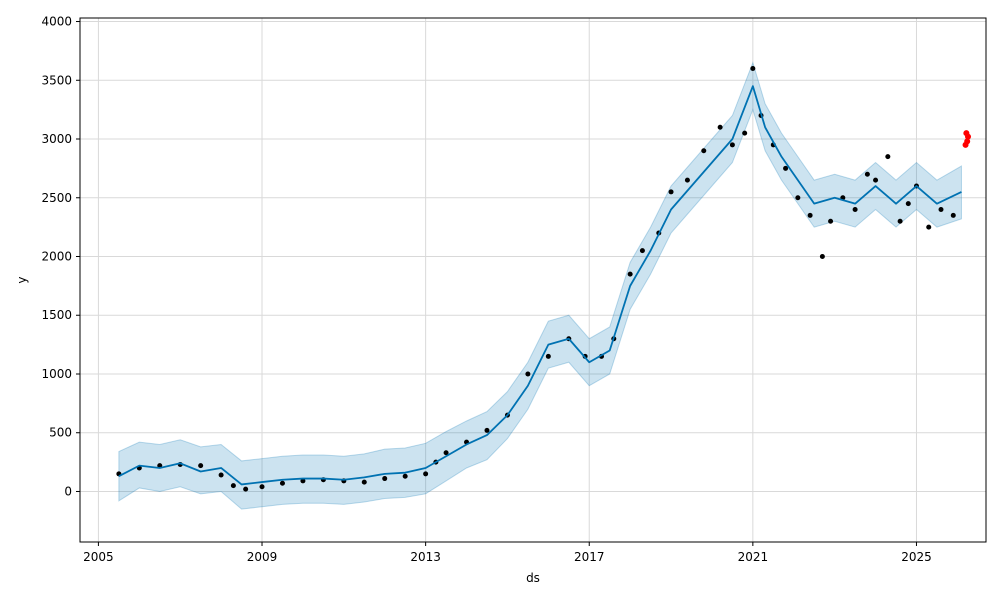 This screenshot has width=1000, height=600. What do you see at coordinates (56, 257) in the screenshot?
I see `y-tick-label: 2000` at bounding box center [56, 257].